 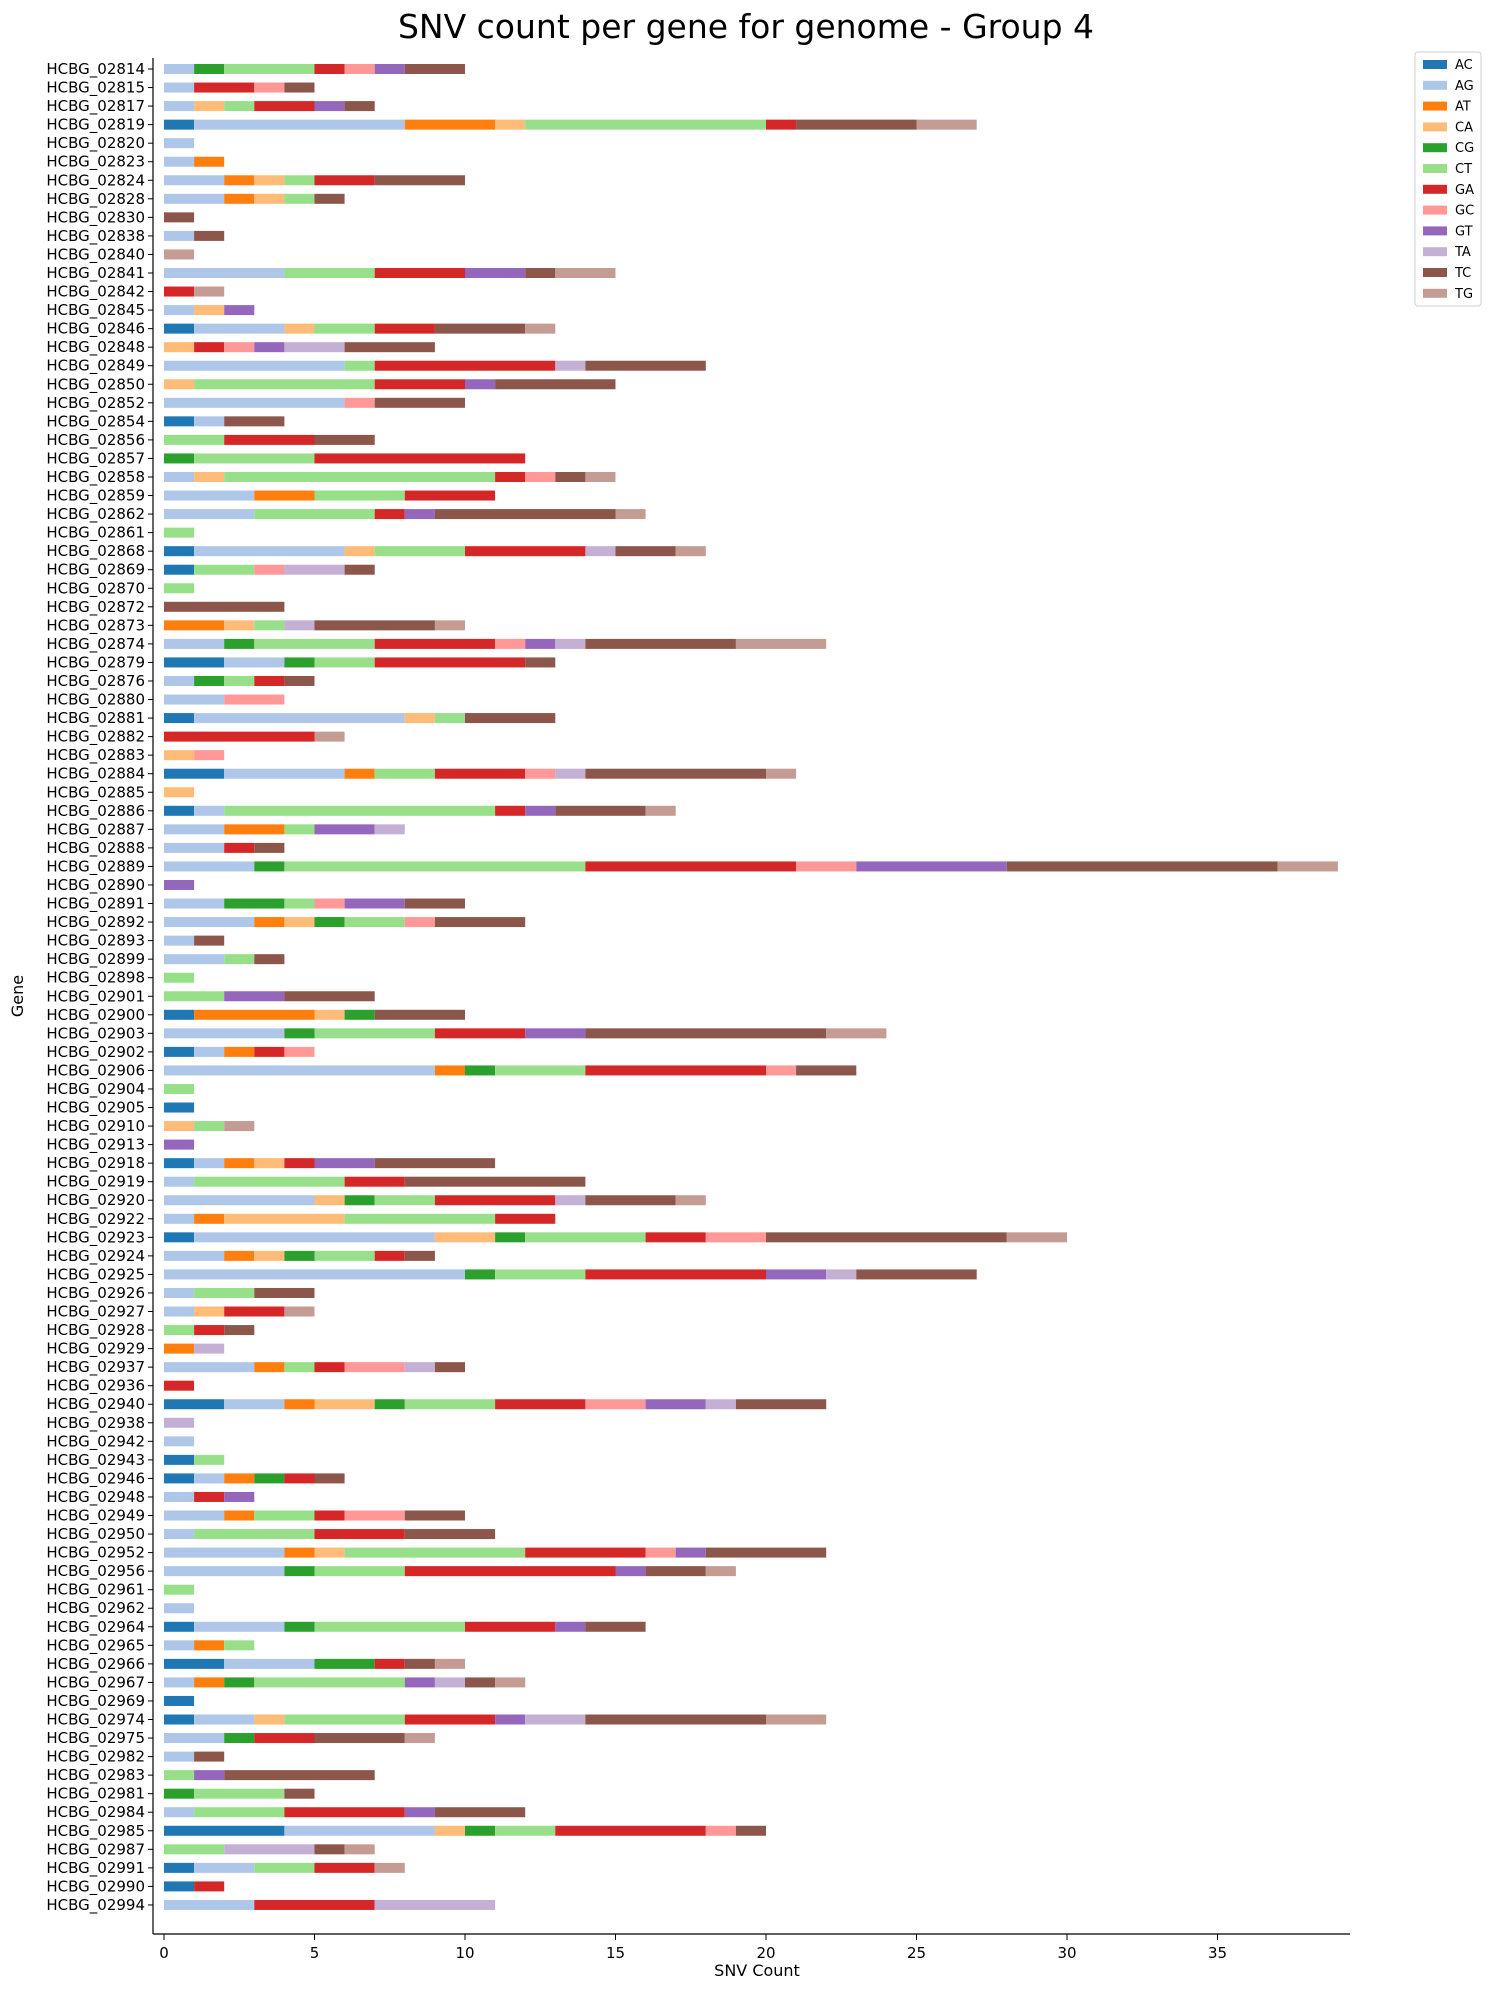 What do you see at coordinates (1464, 148) in the screenshot?
I see `legend-label-cg: CG` at bounding box center [1464, 148].